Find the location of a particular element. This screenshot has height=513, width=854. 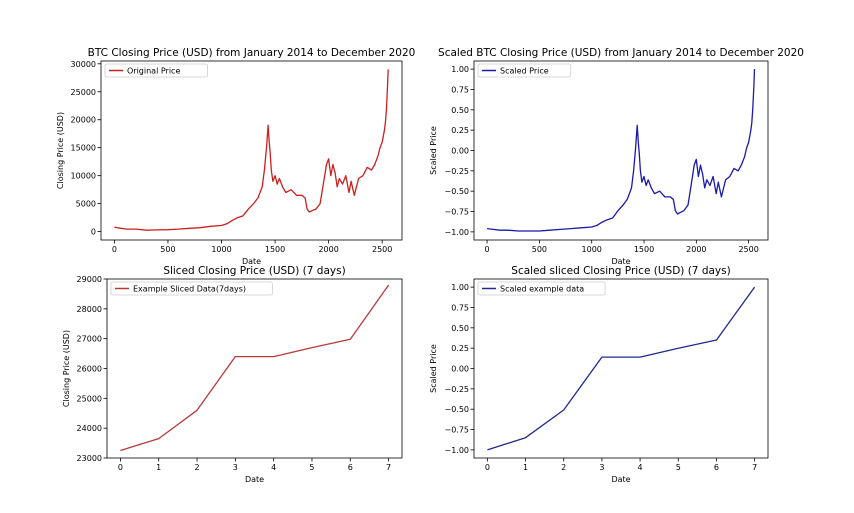

y-tick-label: 15000 is located at coordinates (83, 148).